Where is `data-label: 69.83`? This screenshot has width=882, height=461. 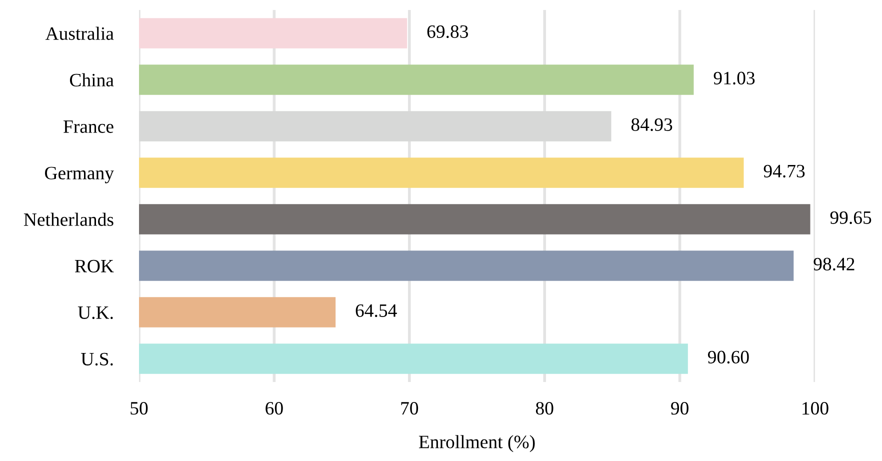 data-label: 69.83 is located at coordinates (447, 31).